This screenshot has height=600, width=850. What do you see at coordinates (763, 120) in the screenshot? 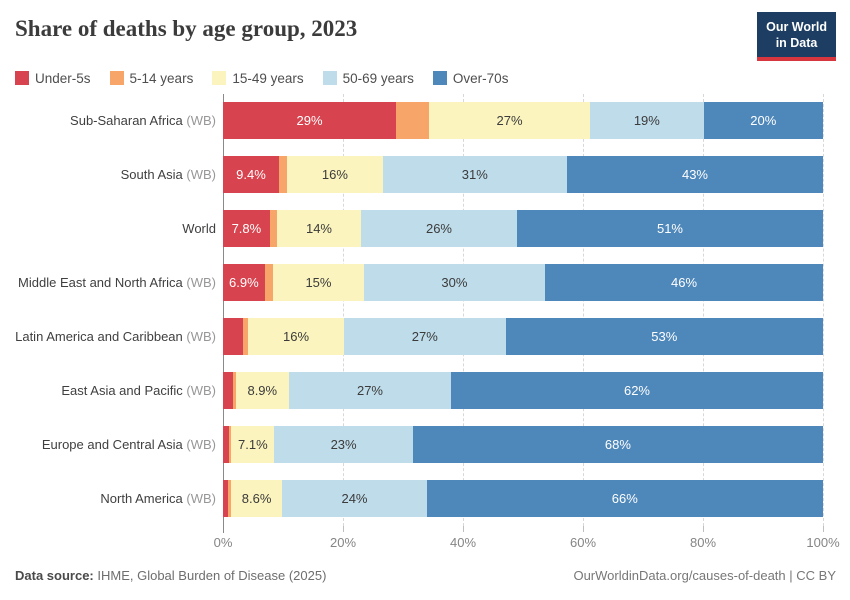
I see `bar-segment-over-70s: 20%` at bounding box center [763, 120].